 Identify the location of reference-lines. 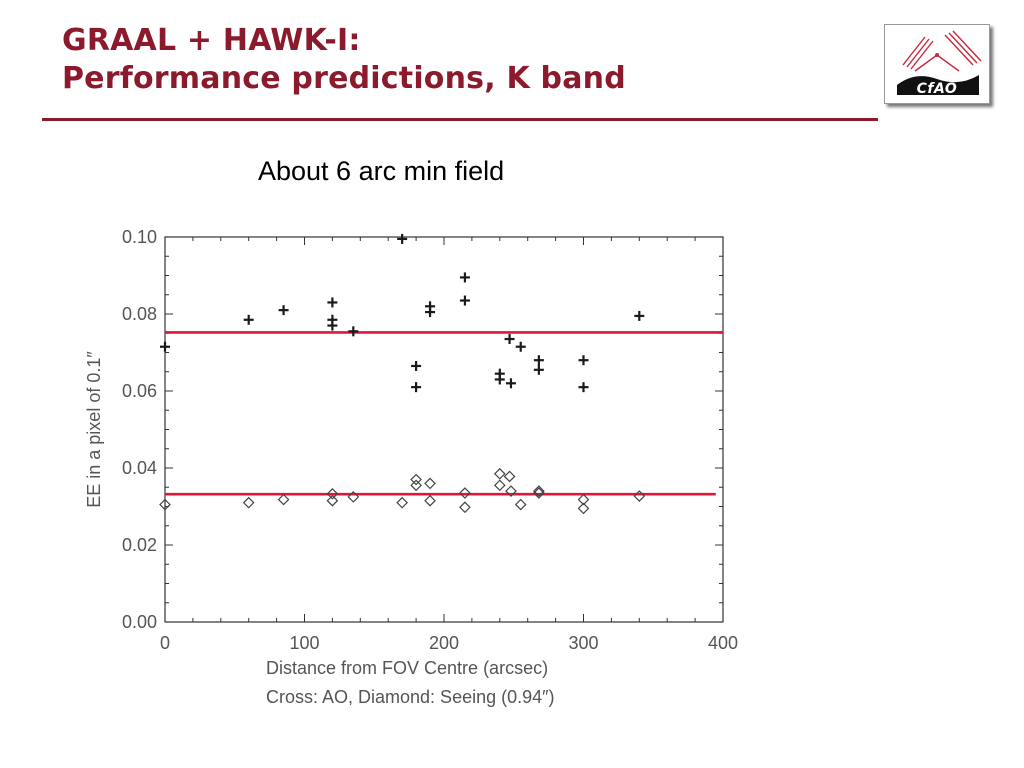
(444, 413).